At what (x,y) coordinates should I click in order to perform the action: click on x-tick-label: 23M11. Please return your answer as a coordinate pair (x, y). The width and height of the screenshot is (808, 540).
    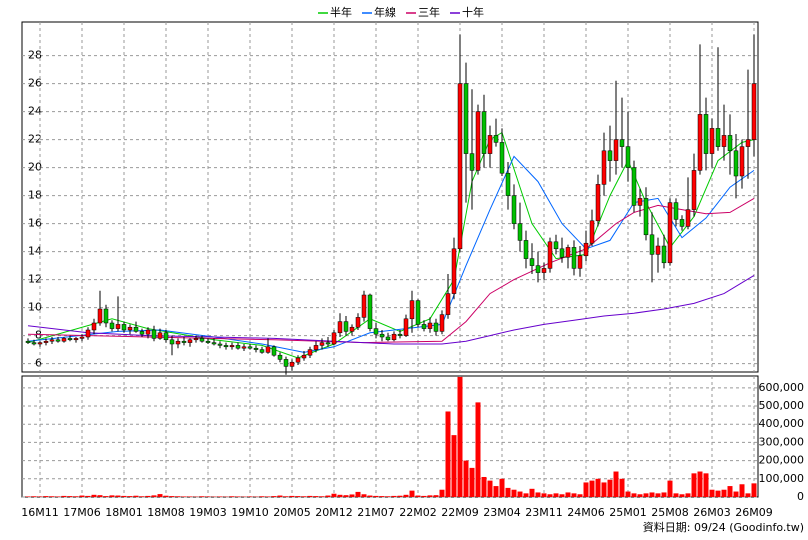
    Looking at the image, I should click on (544, 512).